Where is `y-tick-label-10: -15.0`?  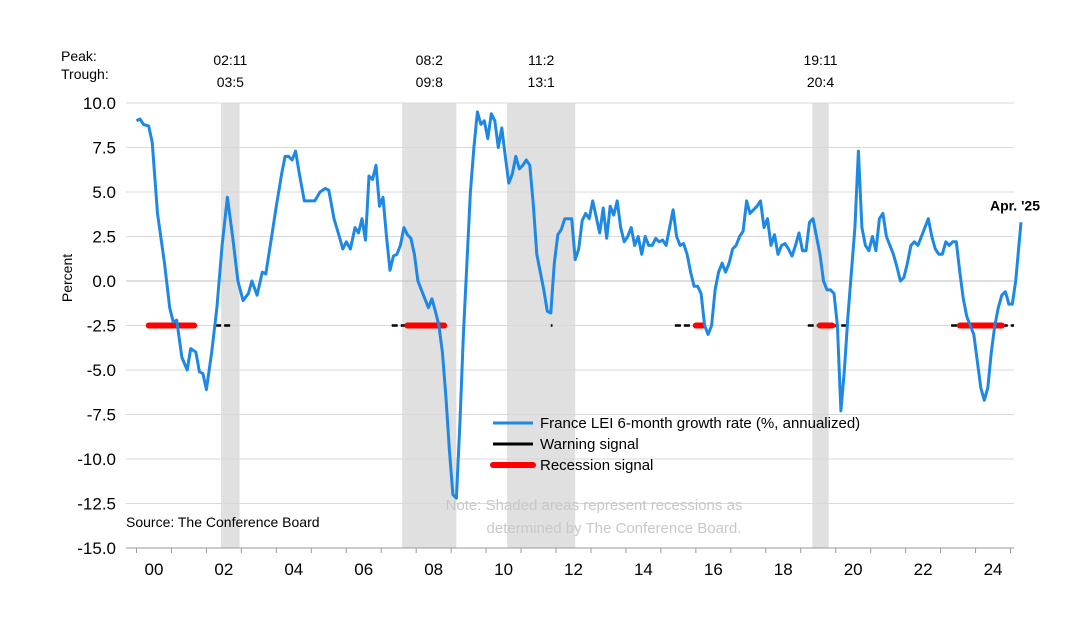 y-tick-label-10: -15.0 is located at coordinates (96, 548).